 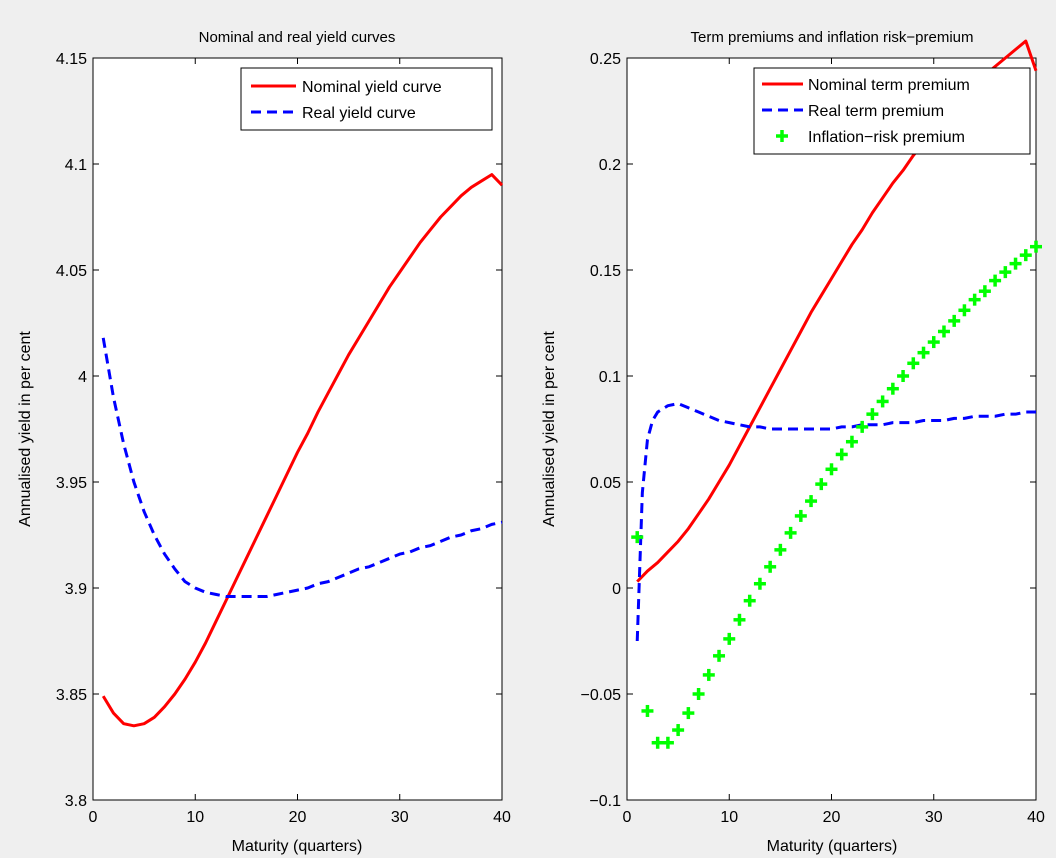 What do you see at coordinates (610, 377) in the screenshot?
I see `y-tick-label: 0.1` at bounding box center [610, 377].